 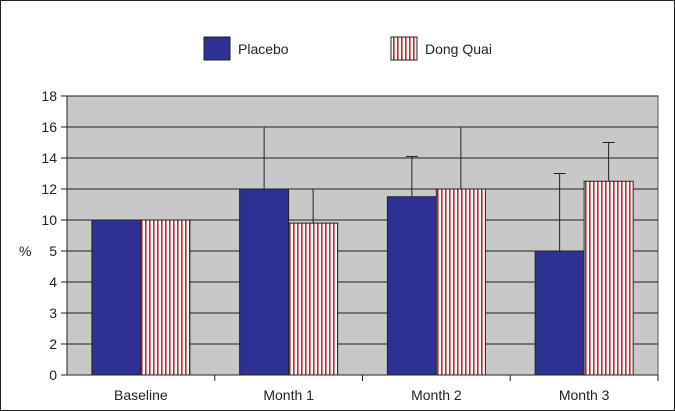 I want to click on y-tick-label: 16, so click(x=49, y=127).